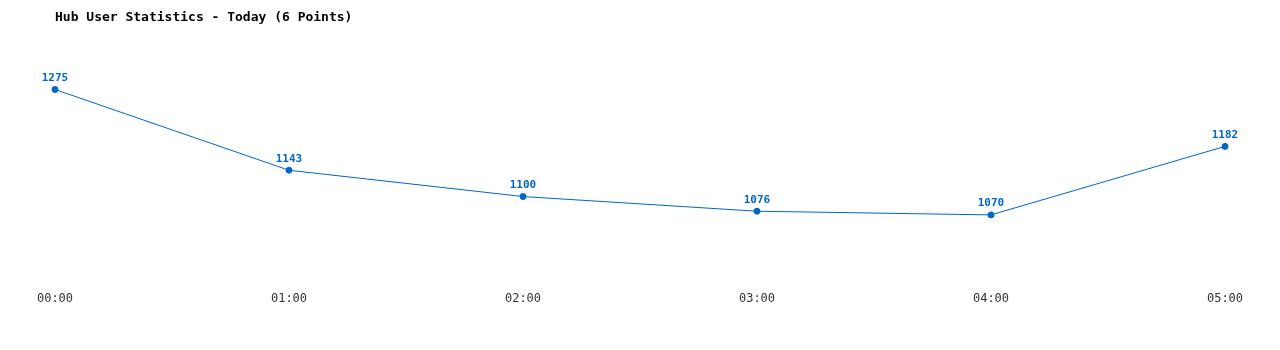 This screenshot has height=350, width=1280. I want to click on data-label: 1275, so click(55, 77).